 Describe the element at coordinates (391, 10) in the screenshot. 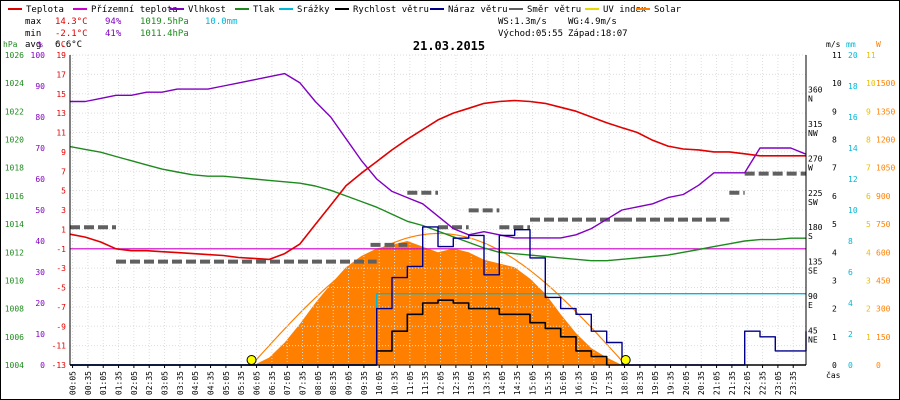

I see `legend-entry: Rychlost větru` at that location.